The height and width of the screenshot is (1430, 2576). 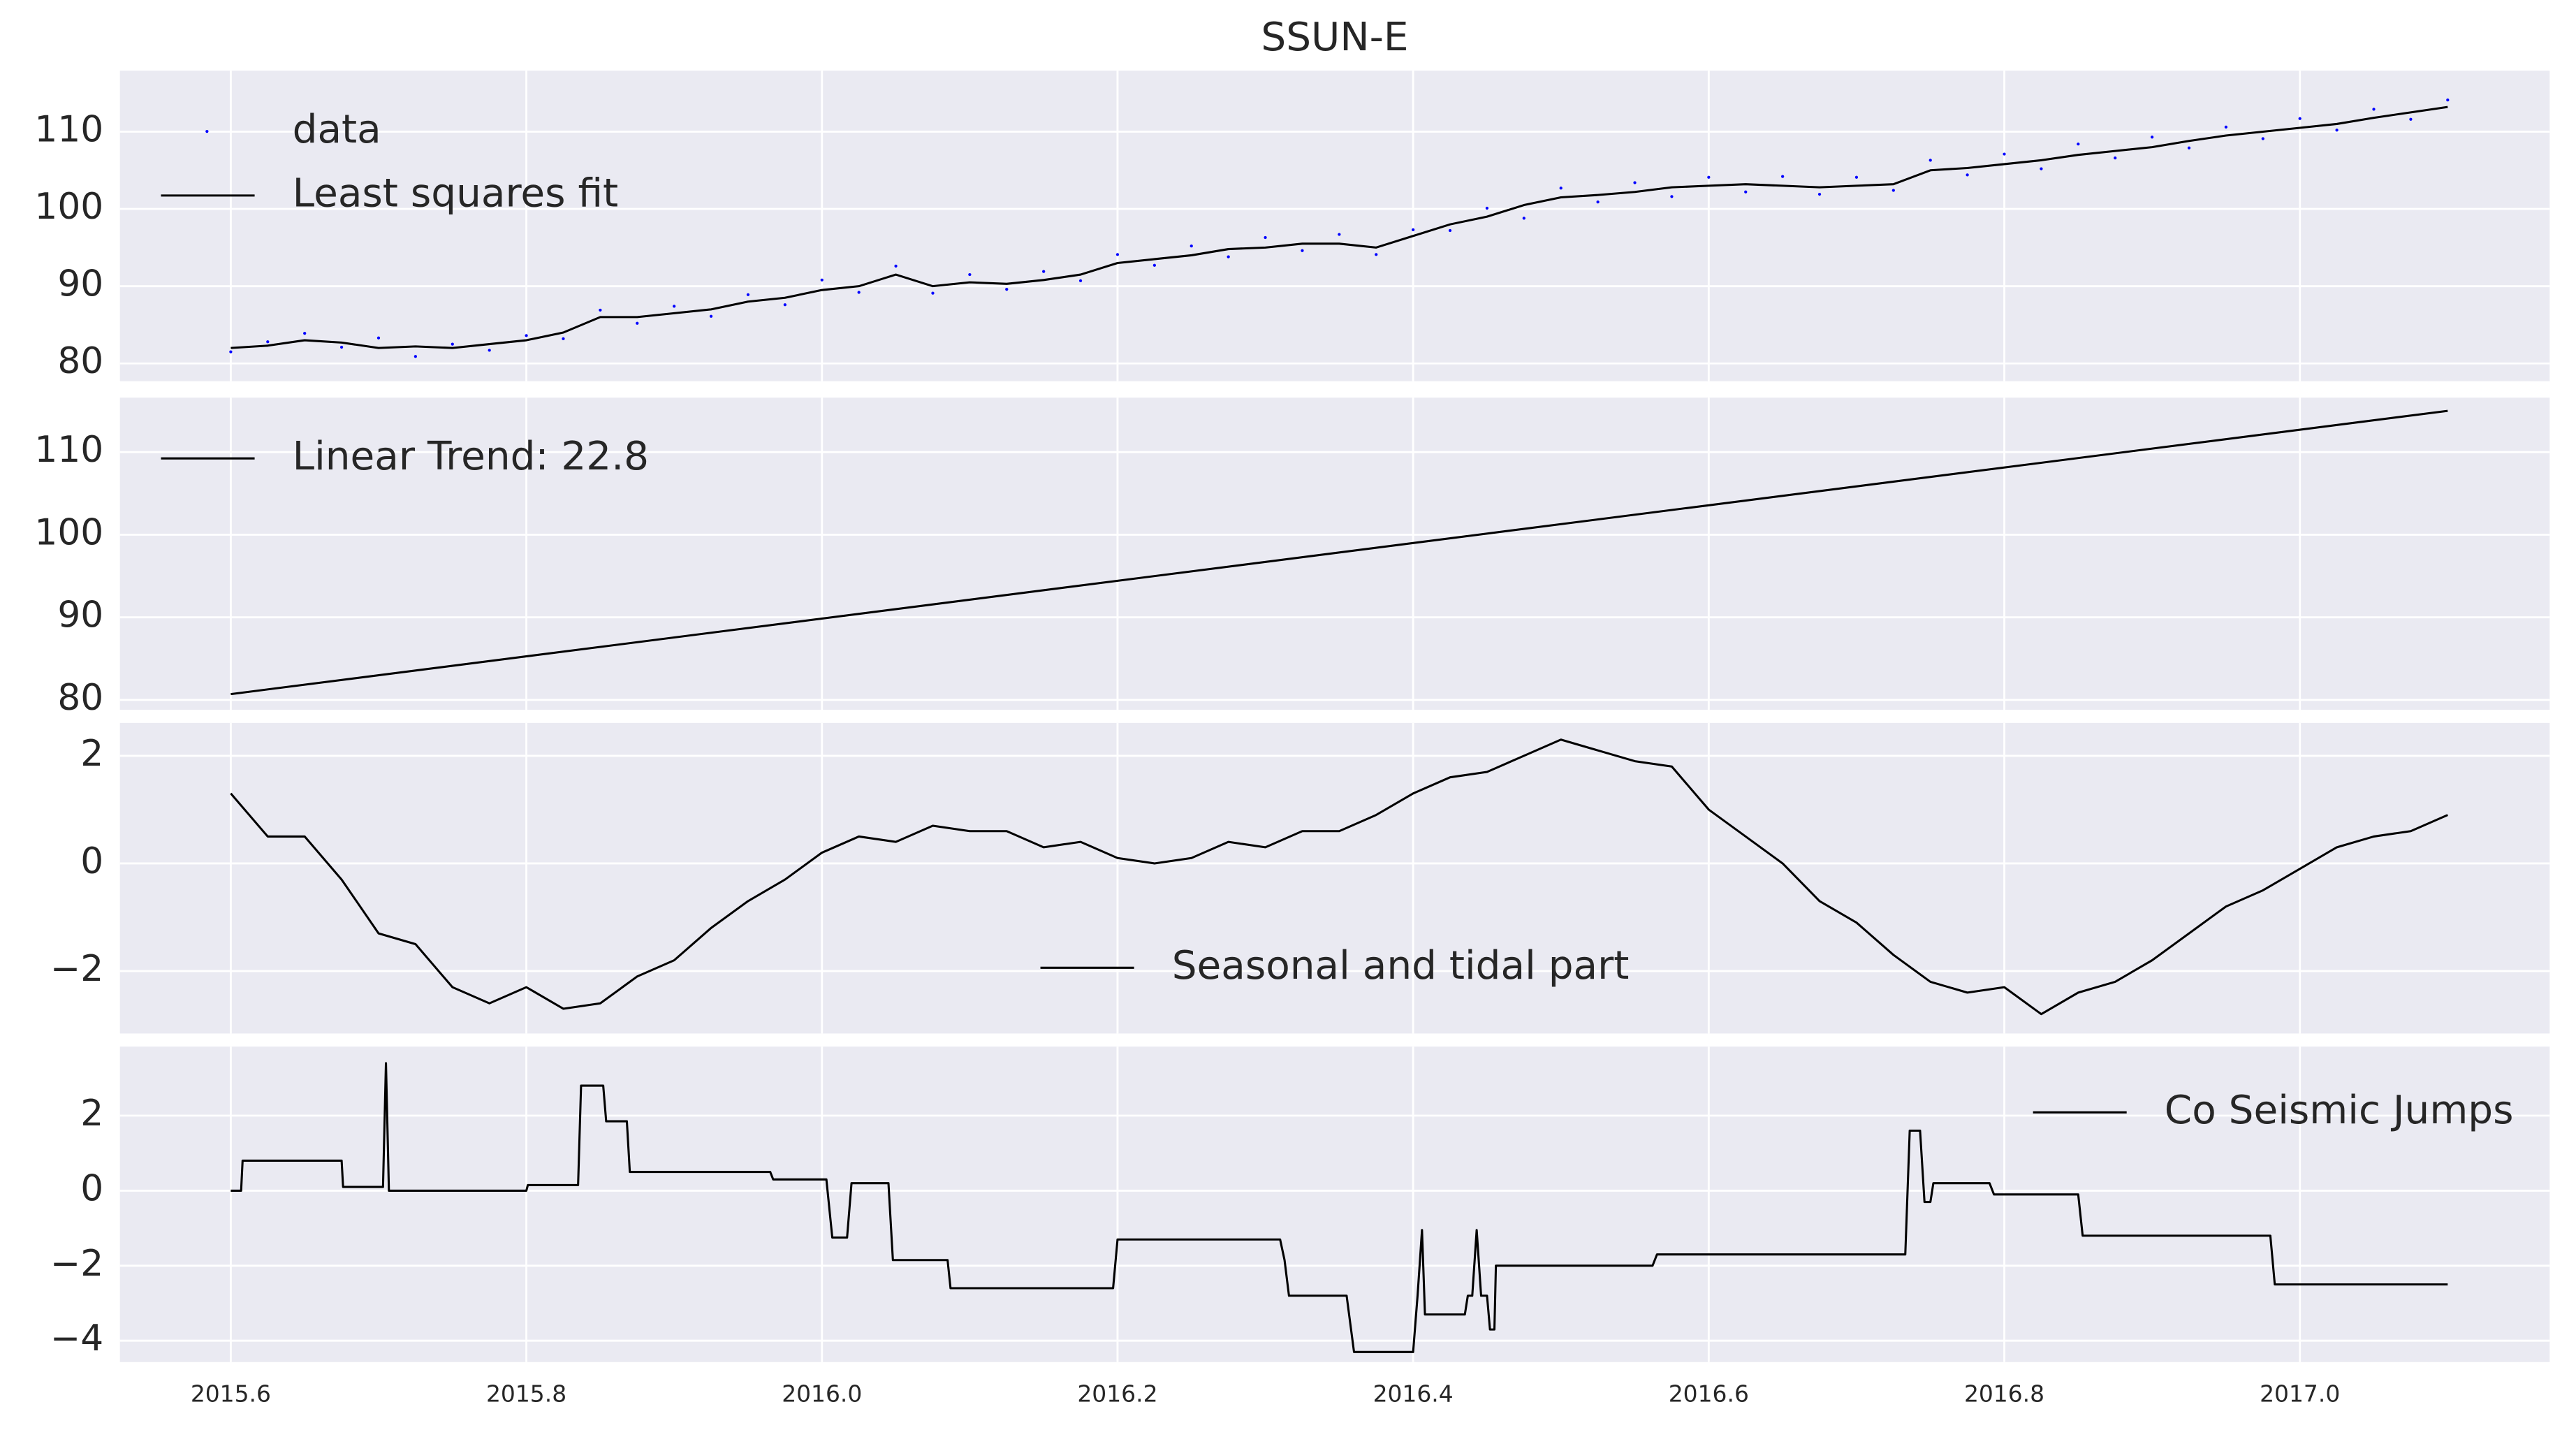 I want to click on series-line, so click(x=1339, y=227).